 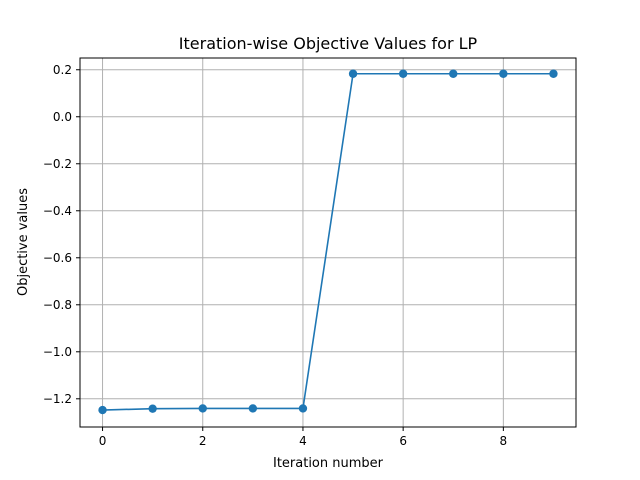 I want to click on x-tick-label: 6, so click(x=403, y=441).